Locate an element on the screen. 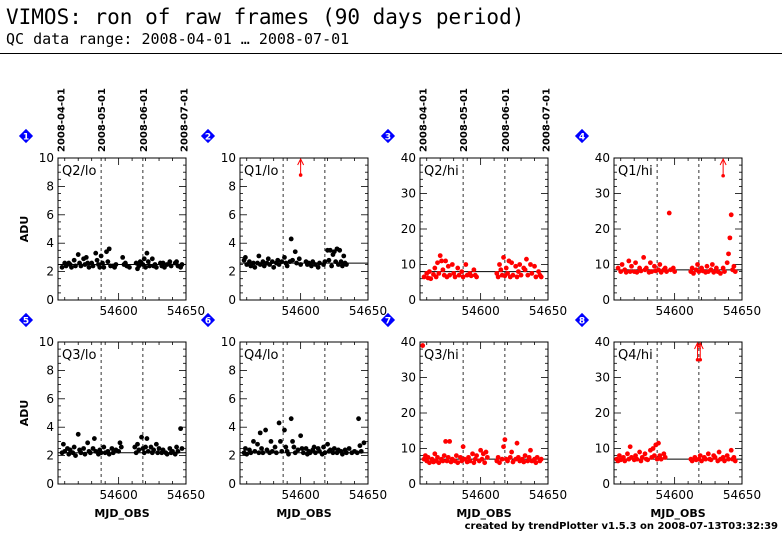 The width and height of the screenshot is (782, 542). panel-label: Q1/lo is located at coordinates (261, 171).